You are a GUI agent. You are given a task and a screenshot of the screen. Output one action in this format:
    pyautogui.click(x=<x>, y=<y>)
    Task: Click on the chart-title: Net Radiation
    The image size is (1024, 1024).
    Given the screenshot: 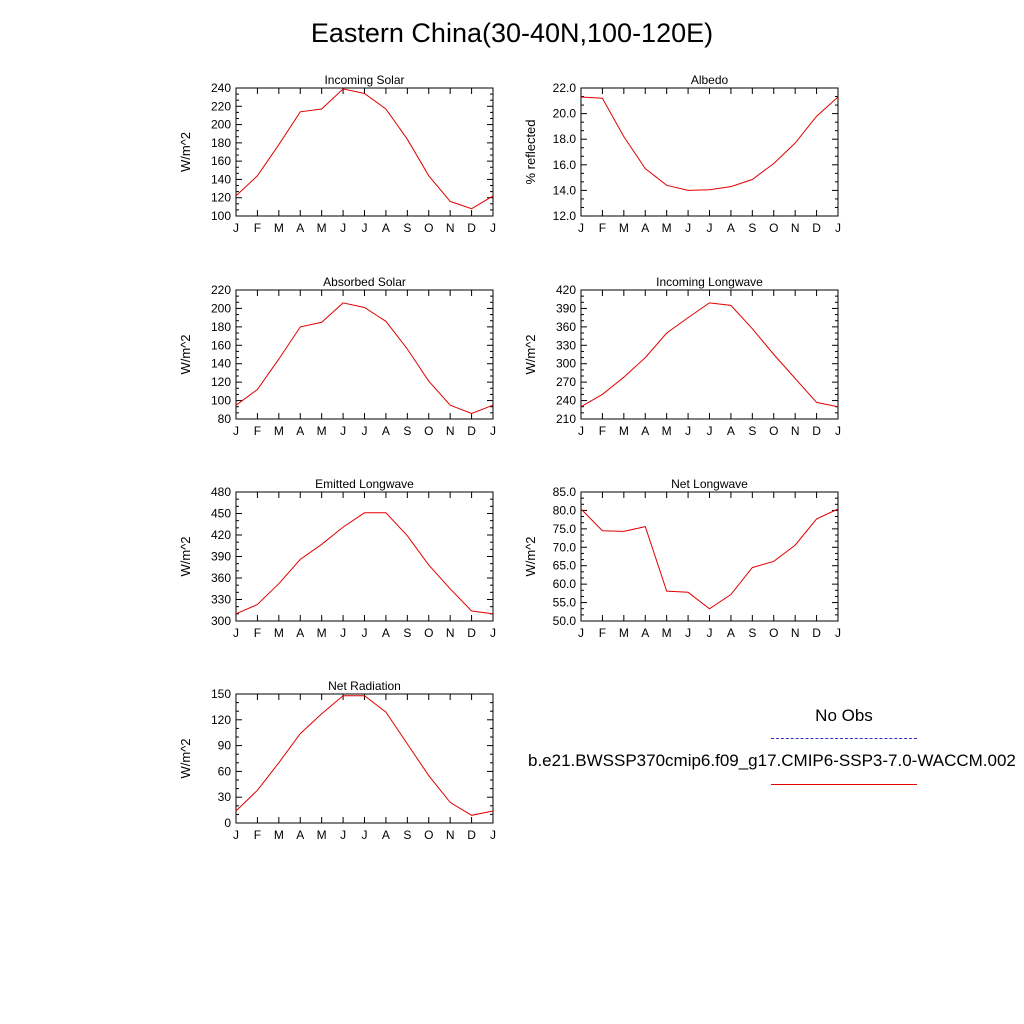 What is the action you would take?
    pyautogui.click(x=364, y=686)
    